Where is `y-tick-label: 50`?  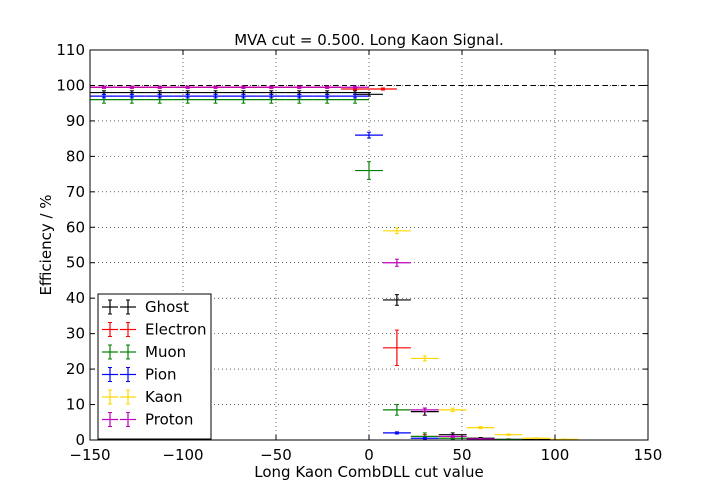
y-tick-label: 50 is located at coordinates (75, 263).